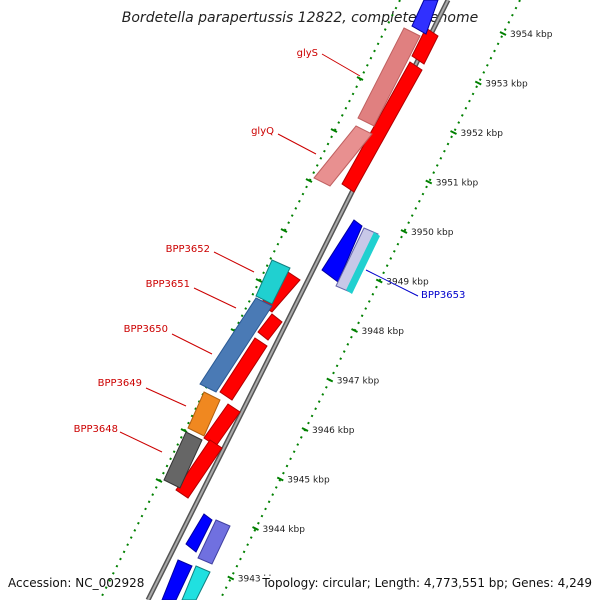 This screenshot has height=600, width=600. I want to click on gene-bpp3651-band, so click(236, 345).